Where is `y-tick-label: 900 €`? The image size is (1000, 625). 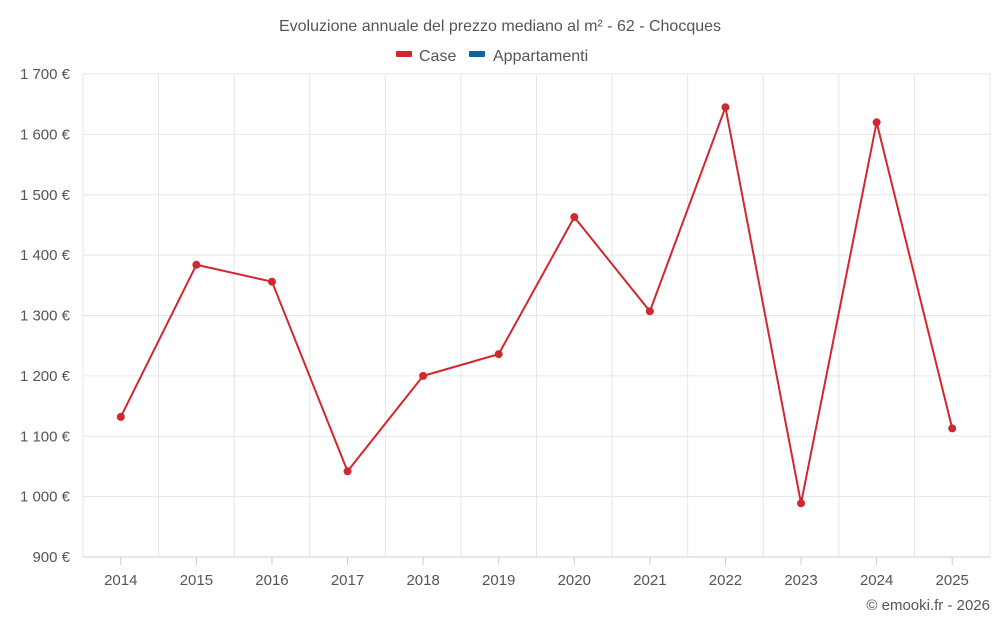
y-tick-label: 900 € is located at coordinates (51, 557).